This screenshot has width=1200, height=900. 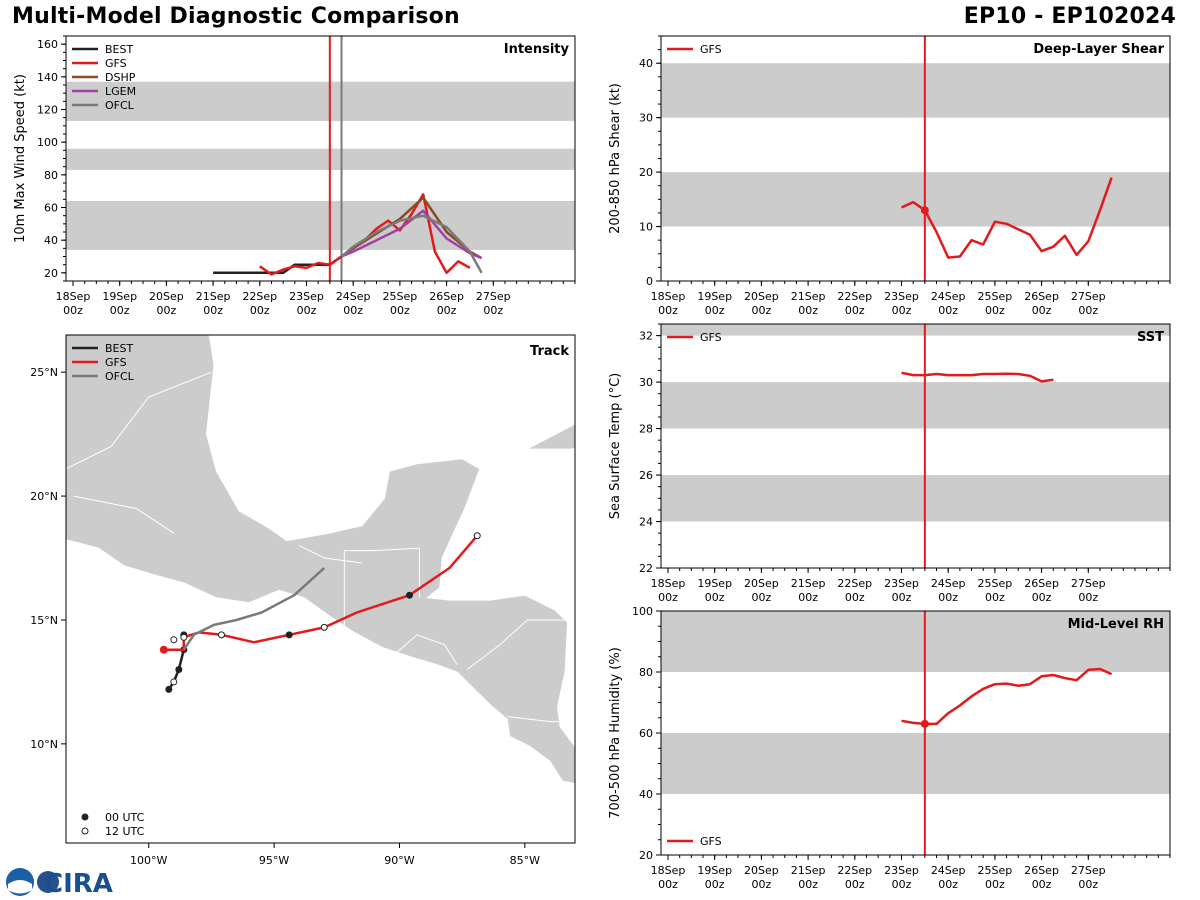 What do you see at coordinates (646, 118) in the screenshot?
I see `shear-ytick-label: 30` at bounding box center [646, 118].